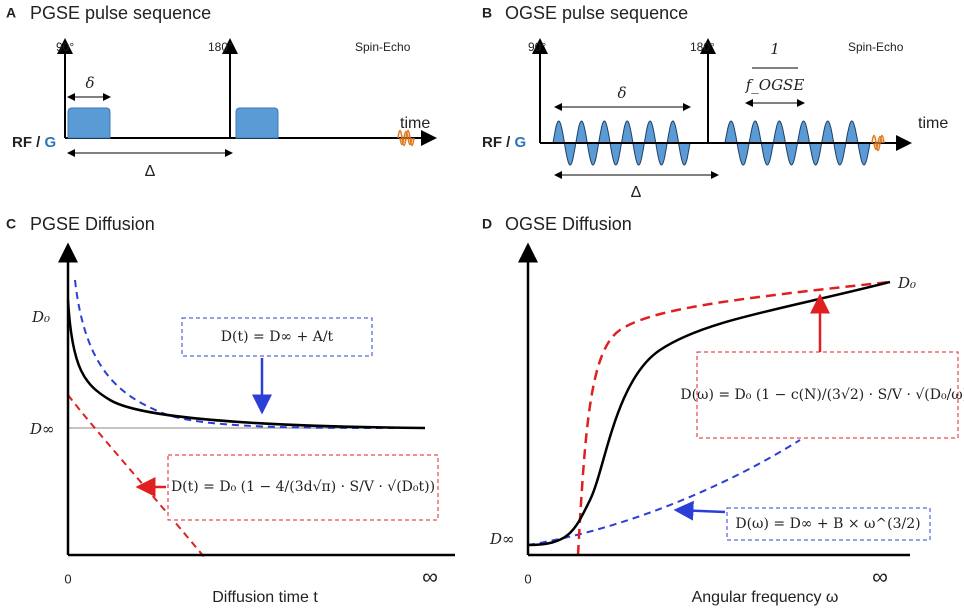 Image resolution: width=964 pixels, height=609 pixels. I want to click on equation: D(t) = D₀ (1 − 4/(3d√π) · S/V · √(D₀t)), so click(303, 487).